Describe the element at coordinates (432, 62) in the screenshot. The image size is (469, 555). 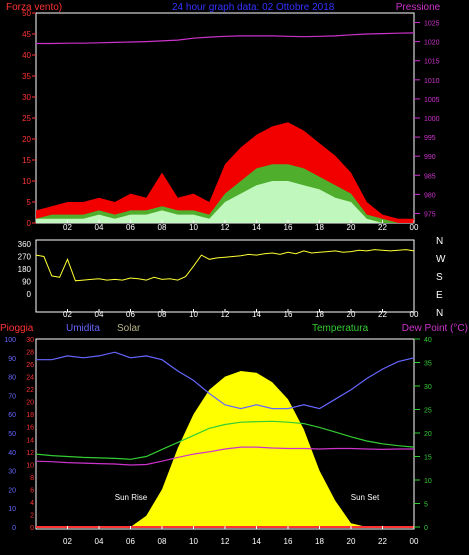
I see `pressure-tick-label: 1015` at that location.